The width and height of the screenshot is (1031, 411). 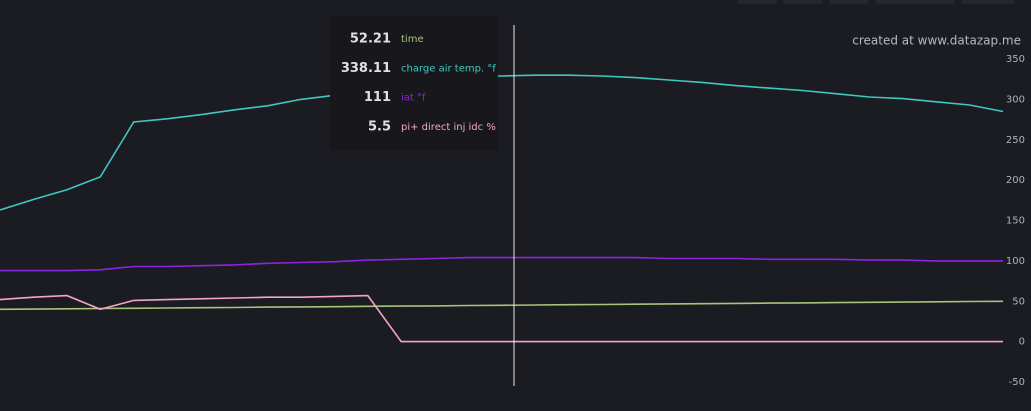 I want to click on tooltip-label: iat °f, so click(x=413, y=98).